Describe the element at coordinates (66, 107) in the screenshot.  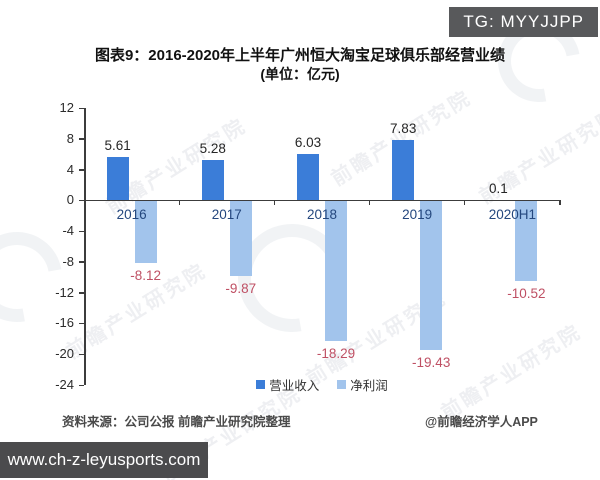
I see `y-axis-tick-label: 12` at that location.